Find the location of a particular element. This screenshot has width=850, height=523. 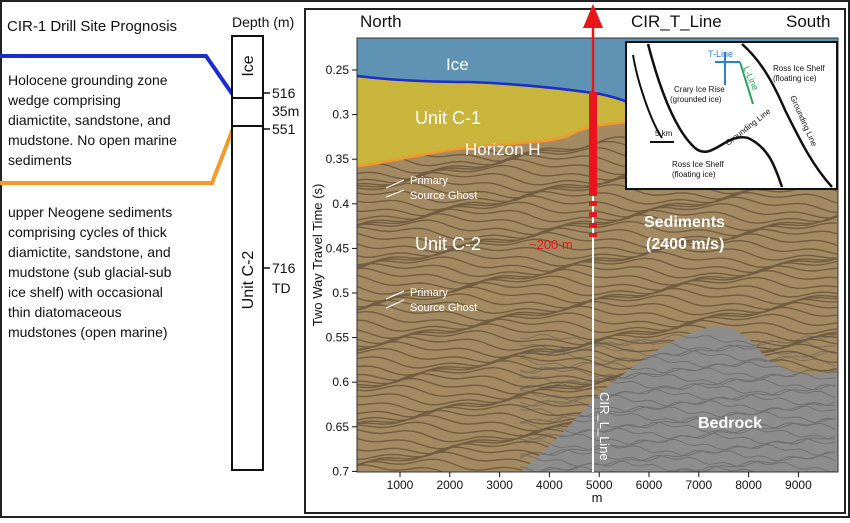

bedrock-body is located at coordinates (679, 399).